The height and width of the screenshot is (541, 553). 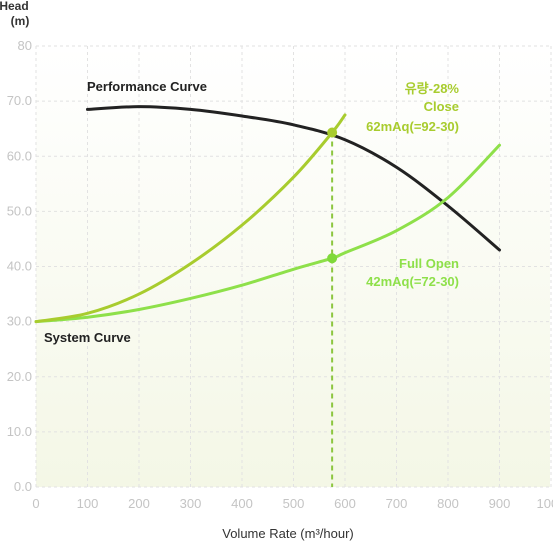 I want to click on y-tick-label-2: 20.0, so click(x=19, y=376).